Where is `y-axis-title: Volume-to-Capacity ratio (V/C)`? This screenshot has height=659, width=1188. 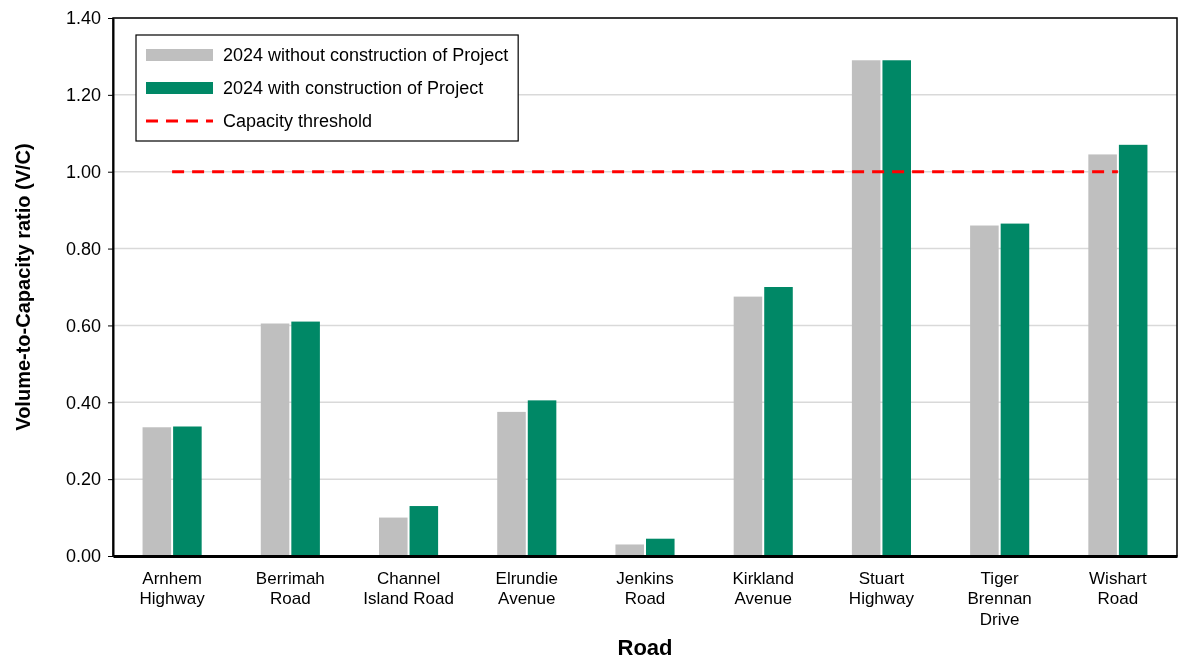
y-axis-title: Volume-to-Capacity ratio (V/C) is located at coordinates (23, 287).